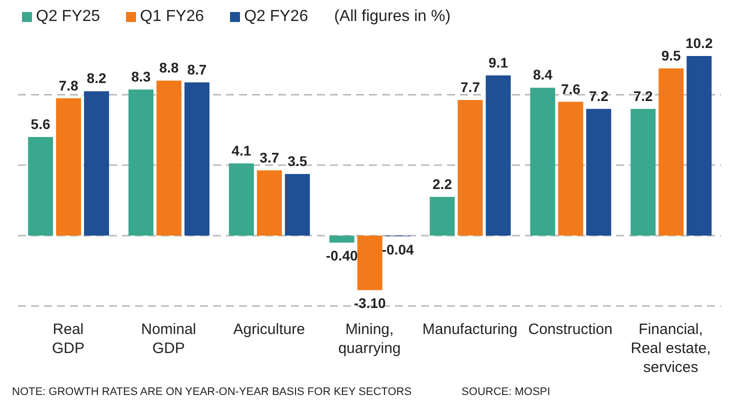  What do you see at coordinates (68, 85) in the screenshot?
I see `data-label: 7.8` at bounding box center [68, 85].